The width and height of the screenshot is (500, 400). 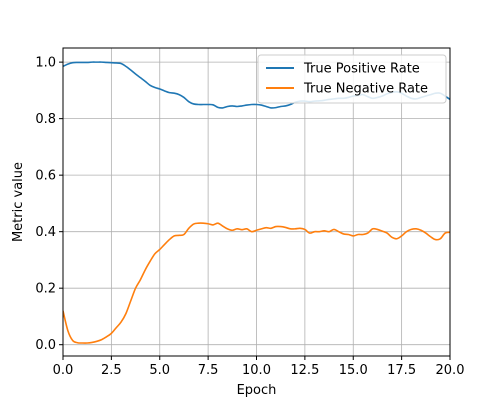 I want to click on legend-box, so click(x=352, y=79).